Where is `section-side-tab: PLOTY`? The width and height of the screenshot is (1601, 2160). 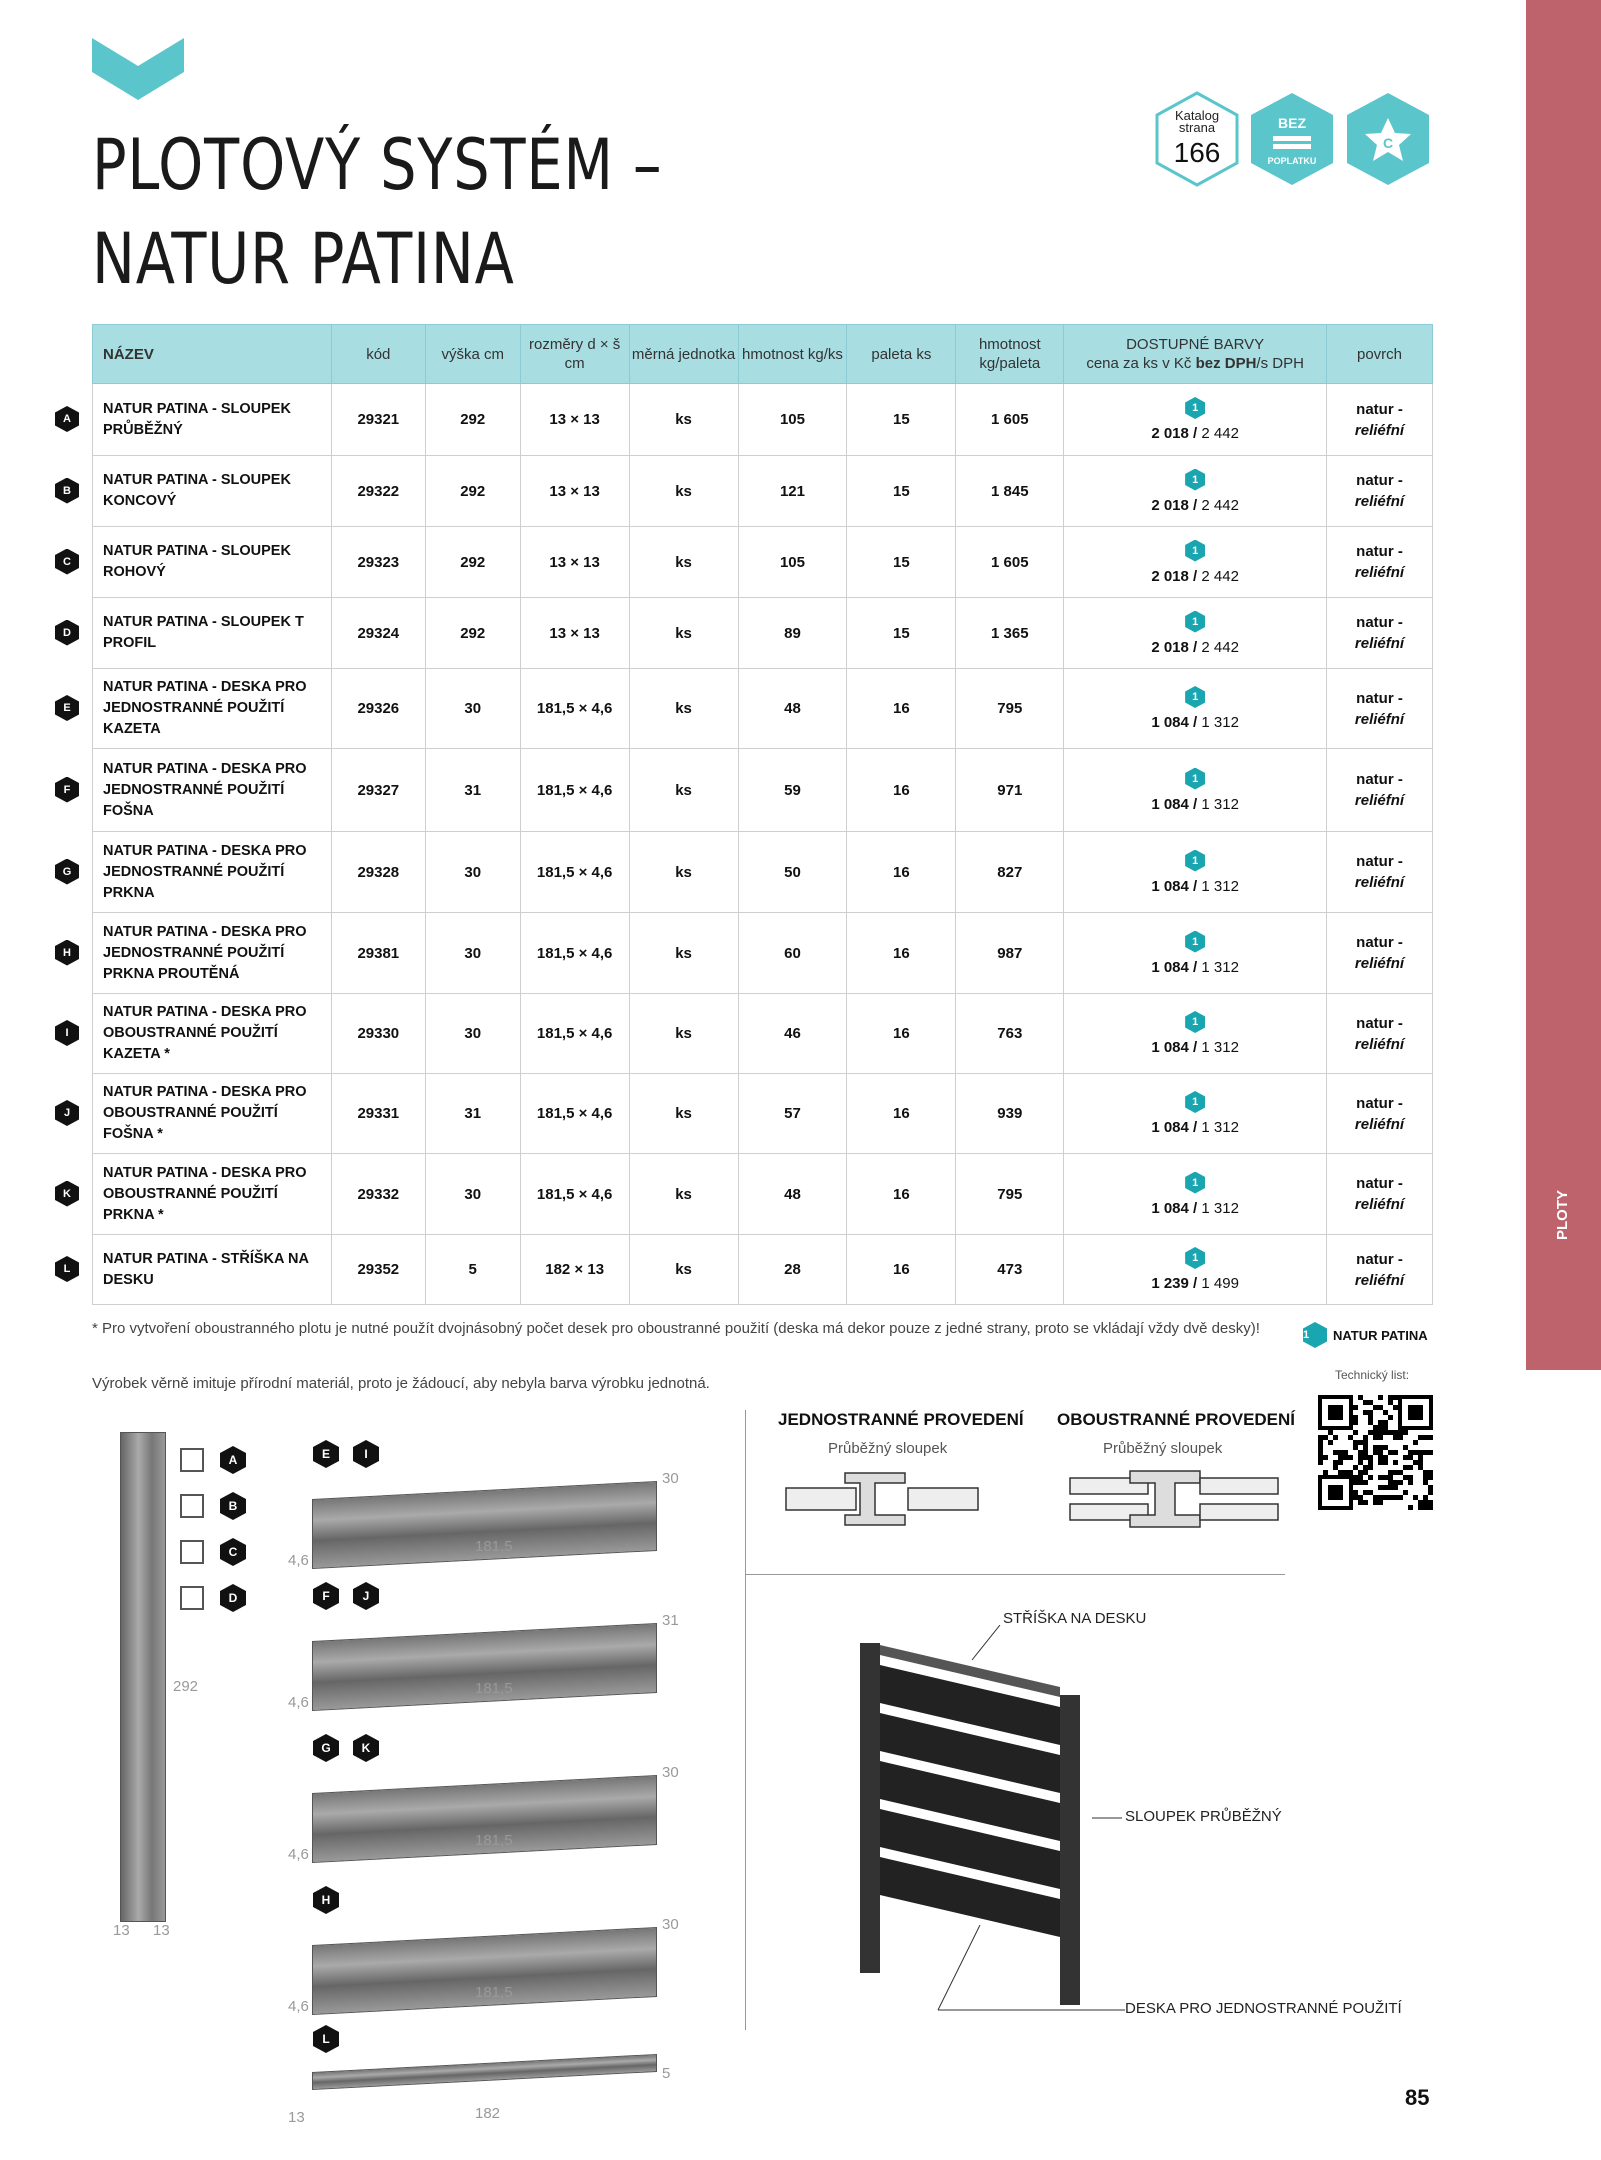
section-side-tab: PLOTY is located at coordinates (1563, 685).